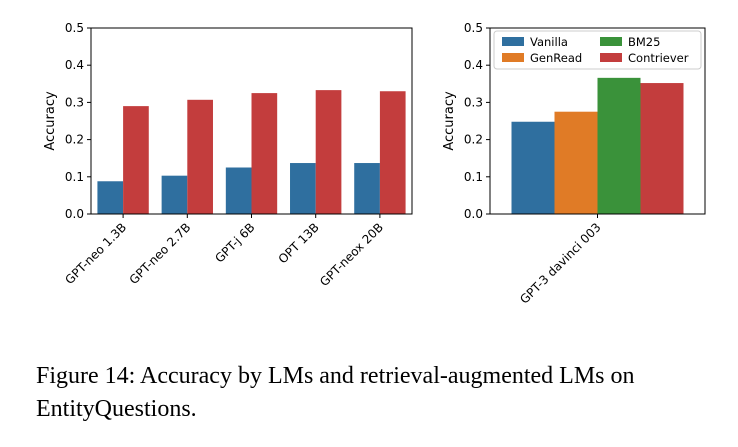 This screenshot has height=447, width=738. I want to click on legend-label-vanilla: Vanilla, so click(549, 42).